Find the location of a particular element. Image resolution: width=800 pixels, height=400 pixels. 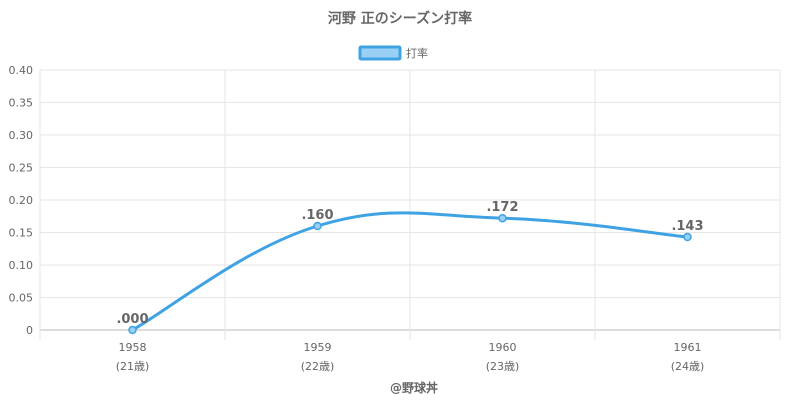

y-axis: 0 0.05 0.10 0.15 0.20 0.25 0.30 0.35 0.40 is located at coordinates (21, 200).